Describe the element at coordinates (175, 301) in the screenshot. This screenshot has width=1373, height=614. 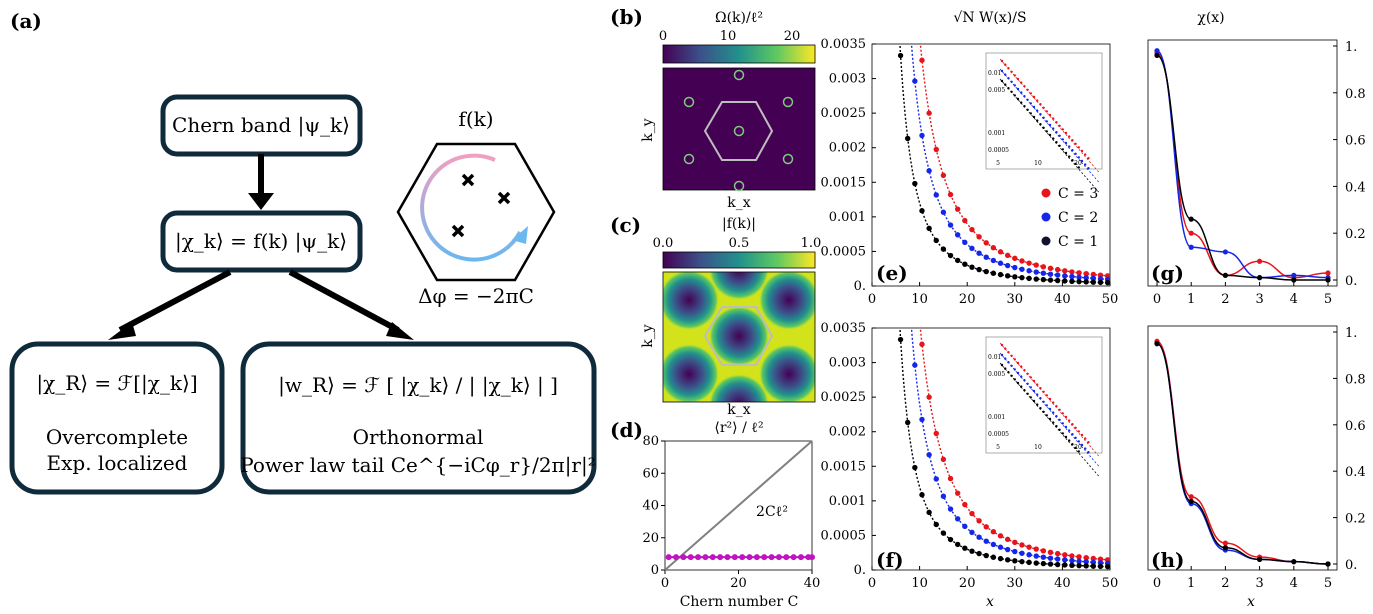
I see `arrow-left` at that location.